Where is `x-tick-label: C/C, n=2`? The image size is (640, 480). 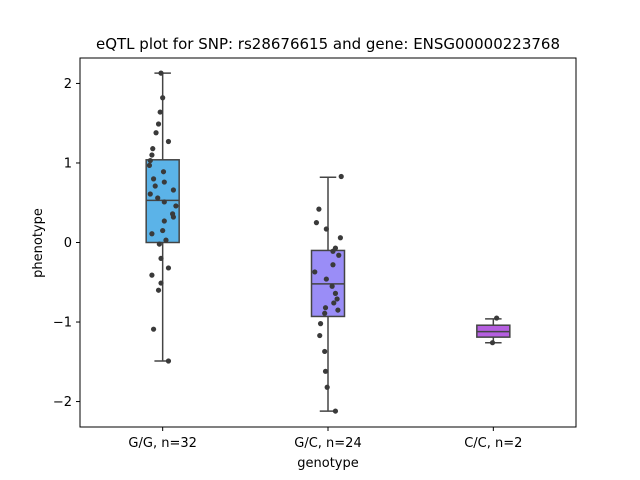
x-tick-label: C/C, n=2 is located at coordinates (493, 443).